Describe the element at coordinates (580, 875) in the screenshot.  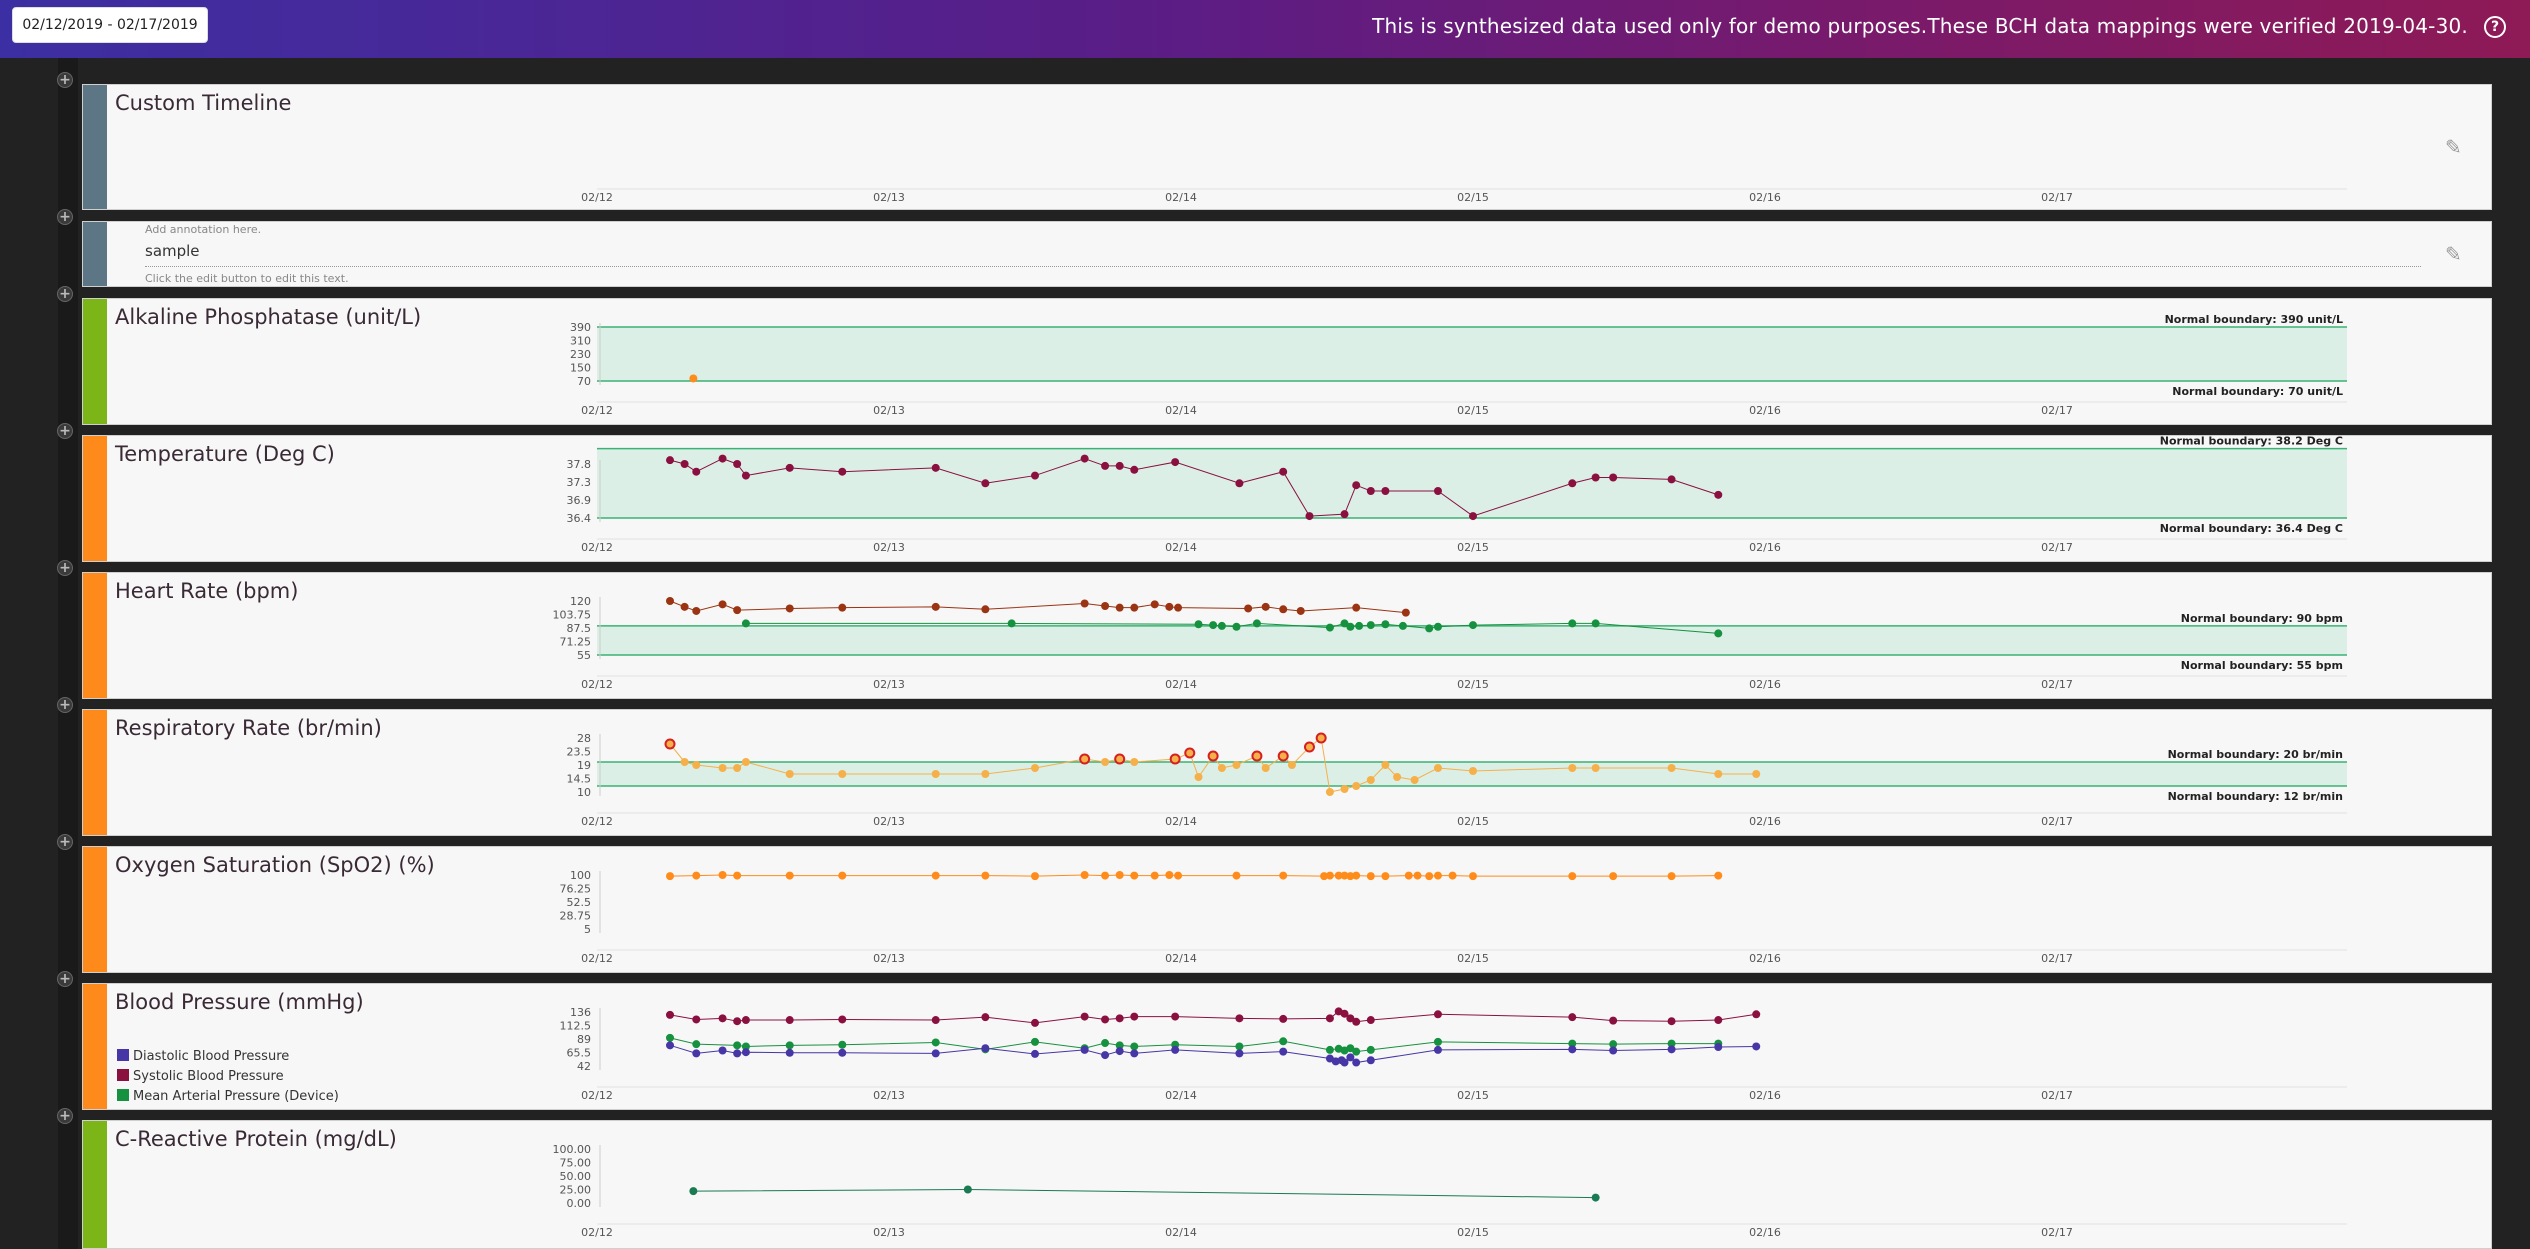
I see `y-tick-label: 100` at that location.